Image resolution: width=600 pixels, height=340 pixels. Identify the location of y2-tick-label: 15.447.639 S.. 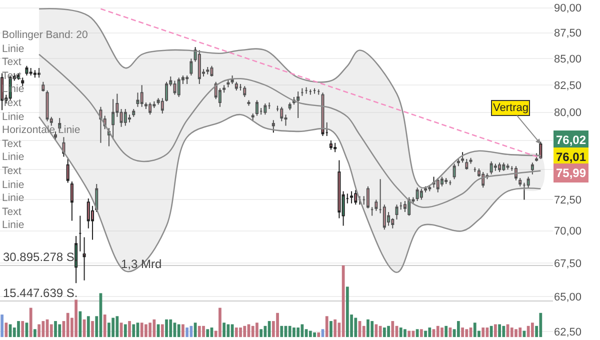
(40, 293).